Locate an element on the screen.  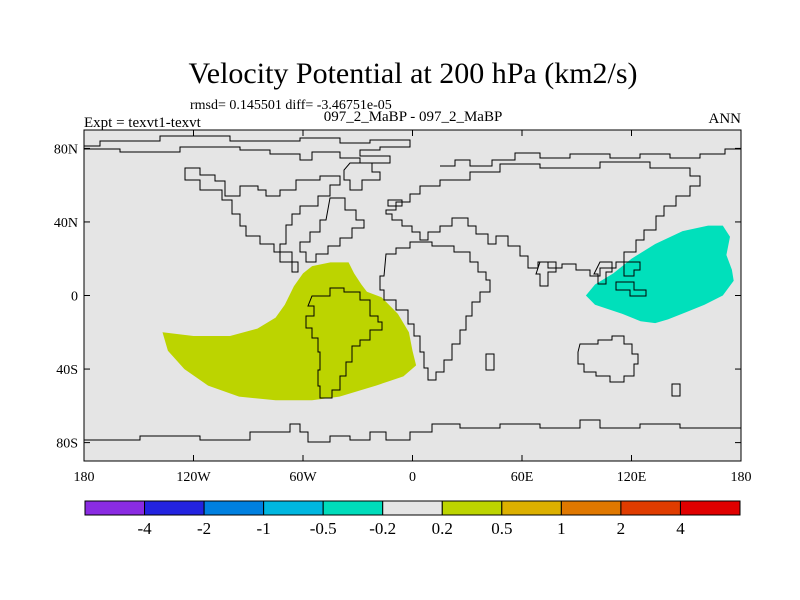
y-tick-label: 40S is located at coordinates (67, 370).